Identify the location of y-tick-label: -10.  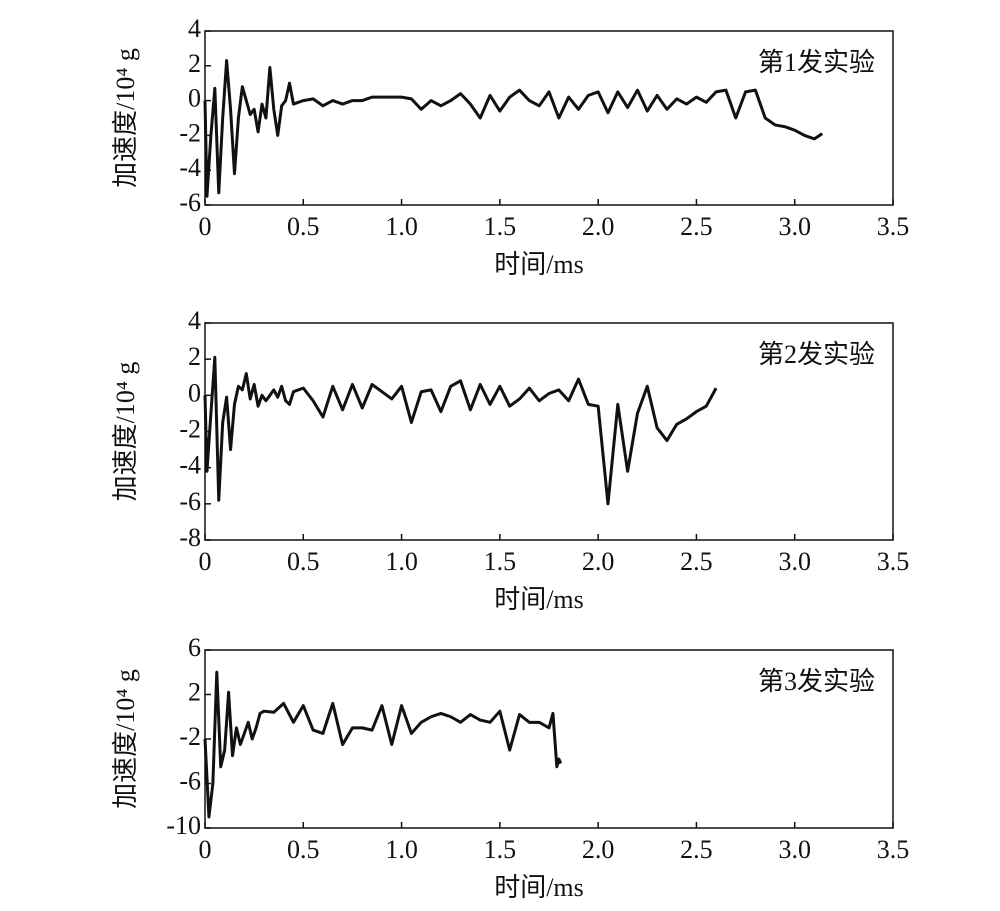
(183, 825).